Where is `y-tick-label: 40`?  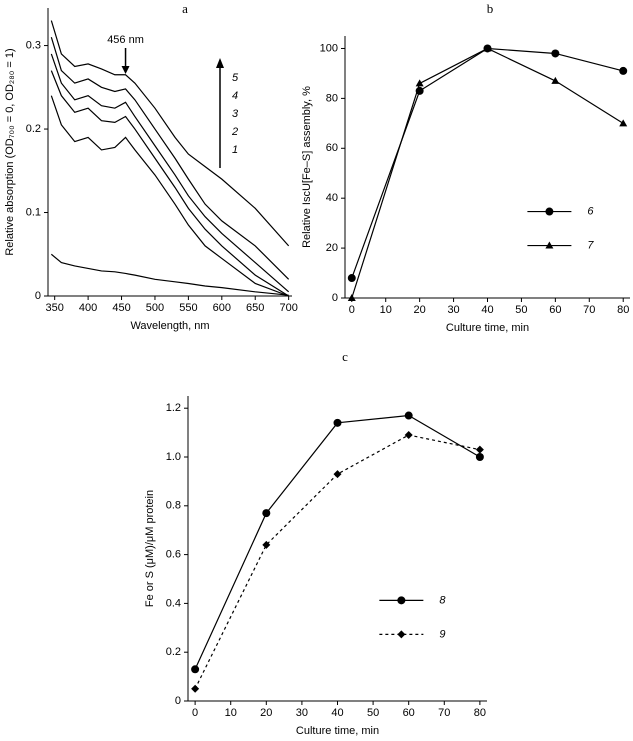 y-tick-label: 40 is located at coordinates (332, 198).